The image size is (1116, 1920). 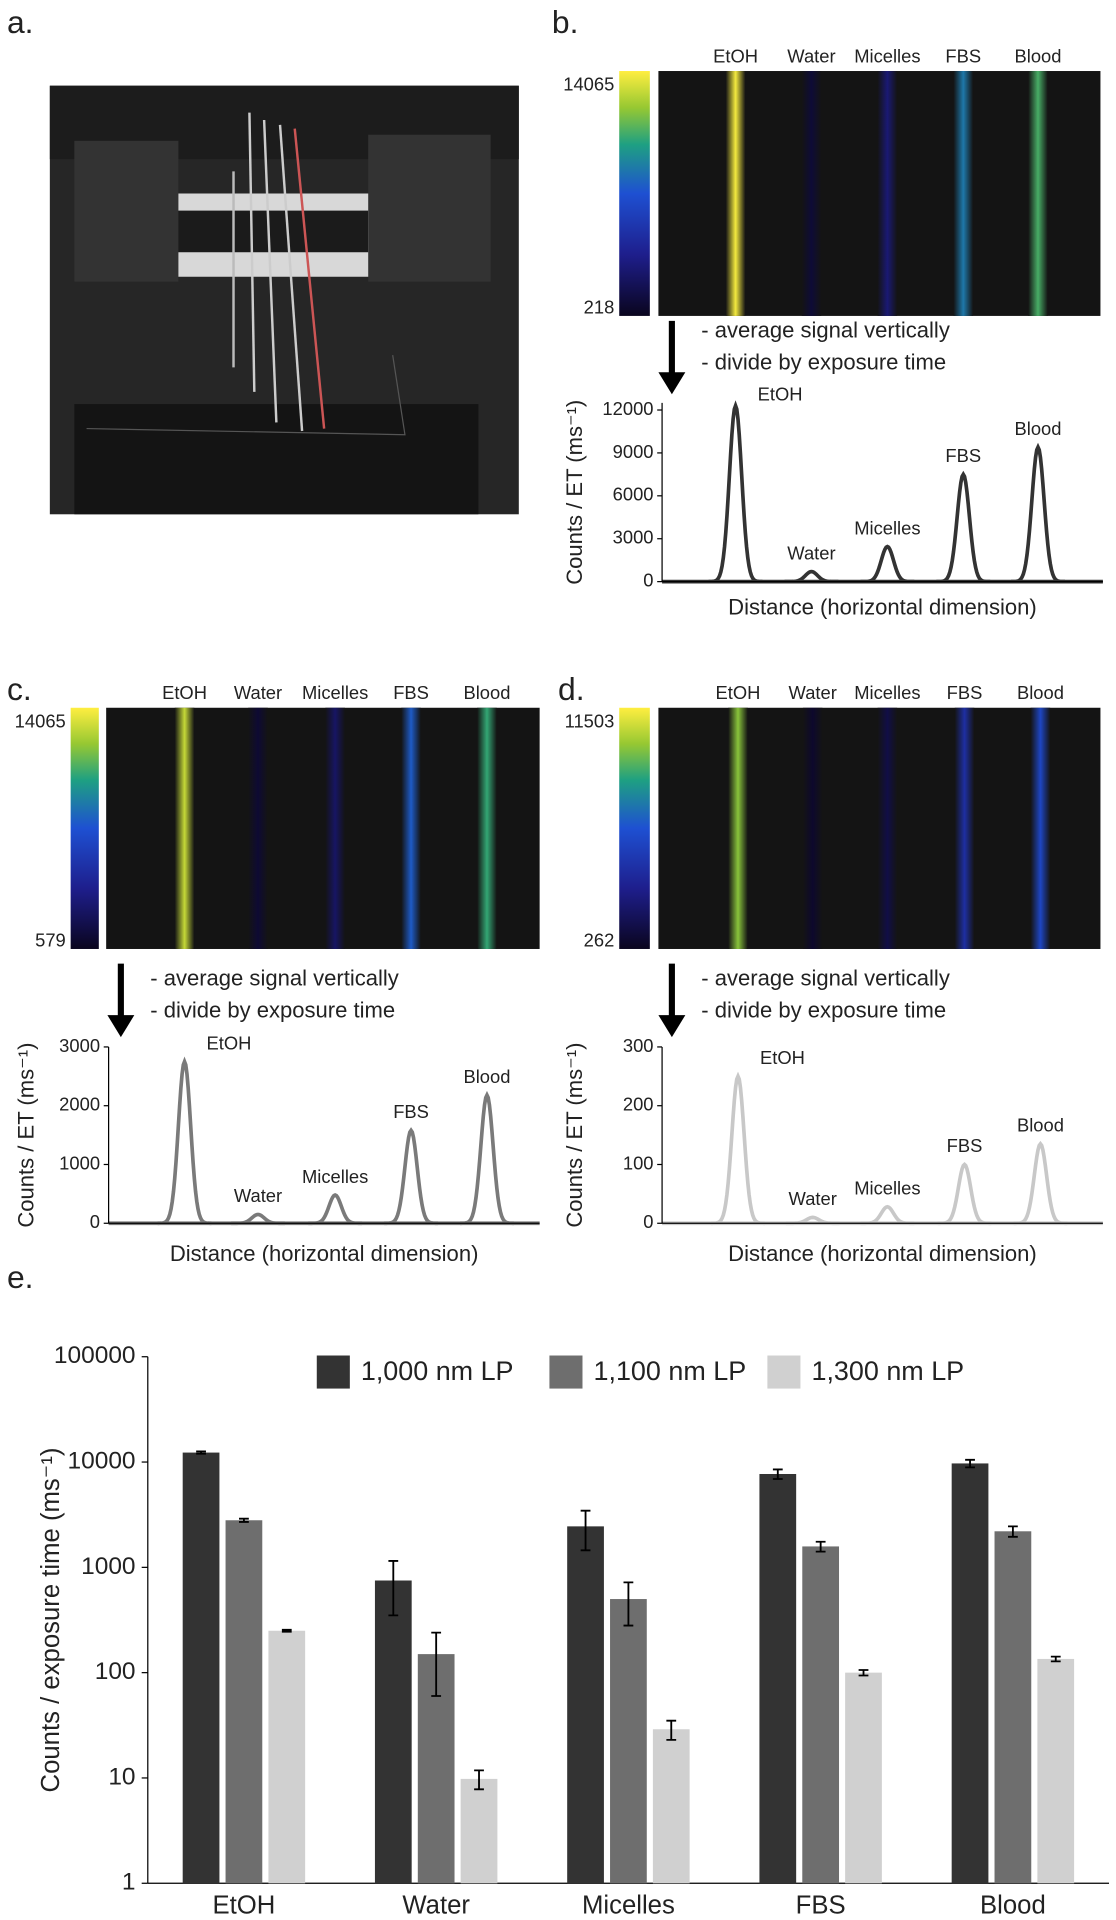 I want to click on y-tick-label: 2000, so click(x=79, y=1104).